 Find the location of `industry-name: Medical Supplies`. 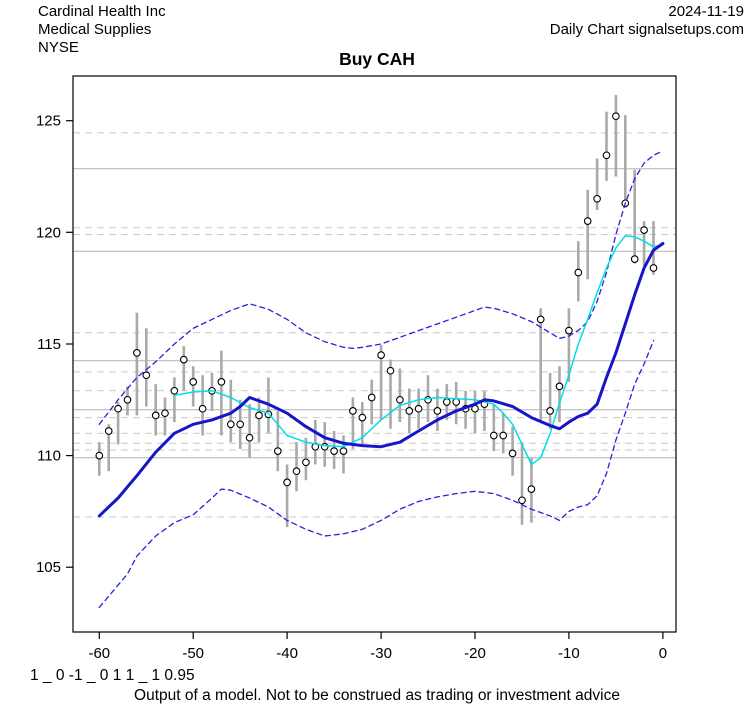

industry-name: Medical Supplies is located at coordinates (94, 29).